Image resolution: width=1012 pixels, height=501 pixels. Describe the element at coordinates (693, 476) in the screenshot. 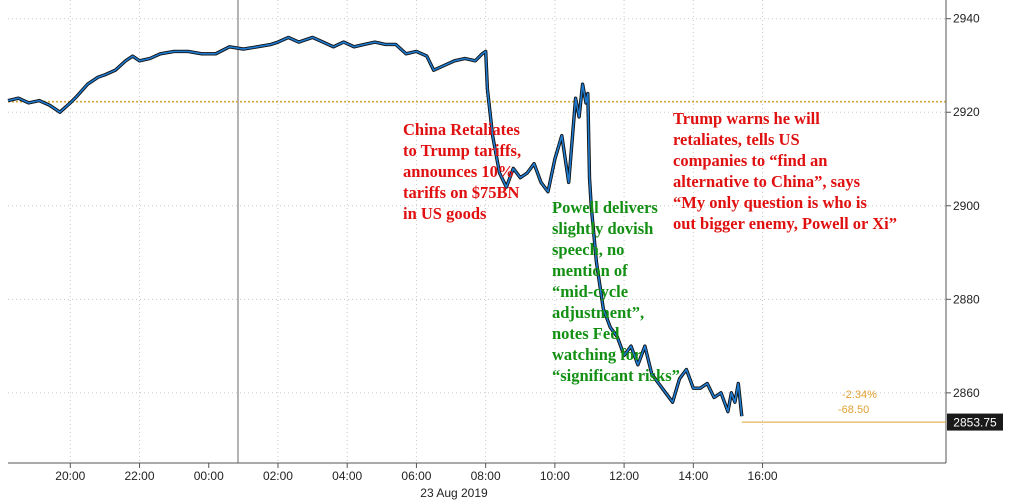

I see `x-tick-label: 14:00` at that location.